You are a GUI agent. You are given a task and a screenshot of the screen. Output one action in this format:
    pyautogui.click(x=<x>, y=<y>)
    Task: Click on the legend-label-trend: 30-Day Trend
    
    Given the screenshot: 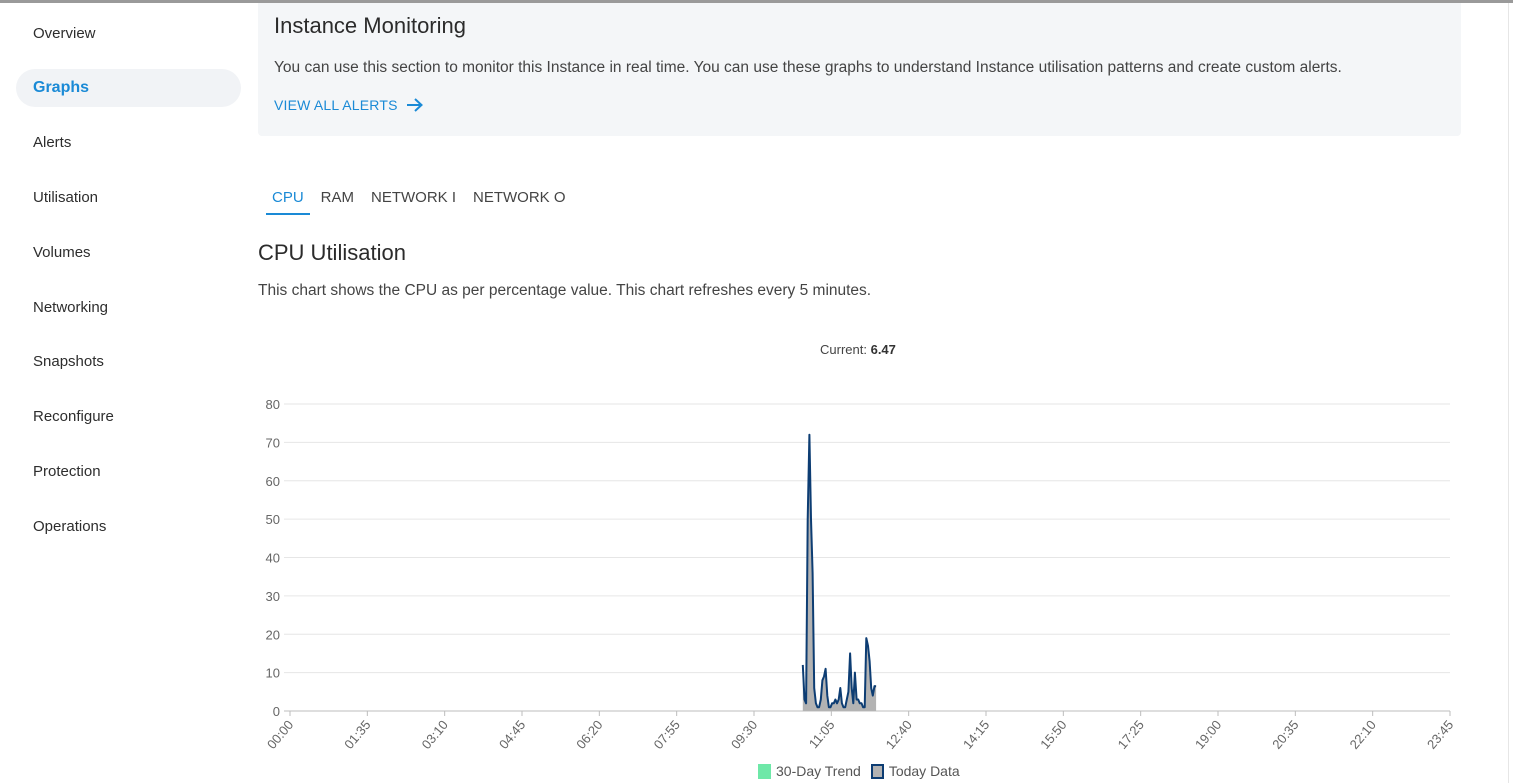 What is the action you would take?
    pyautogui.click(x=818, y=771)
    